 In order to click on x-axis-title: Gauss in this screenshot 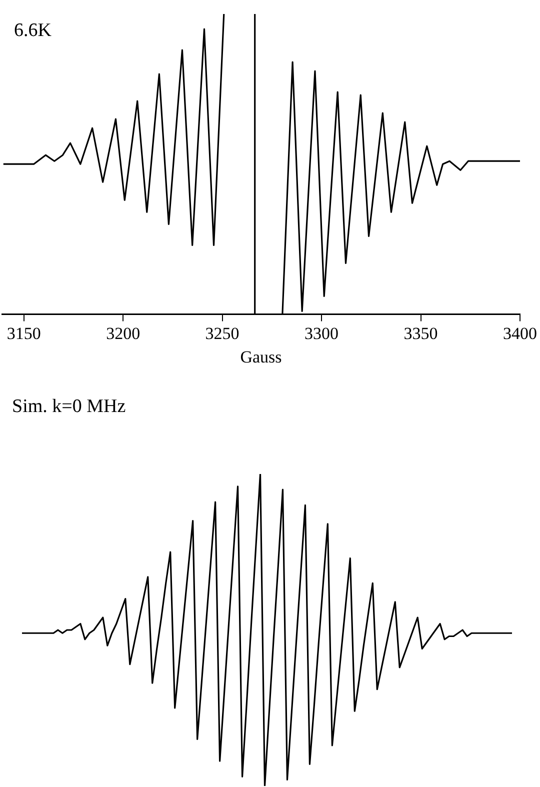, I will do `click(261, 356)`.